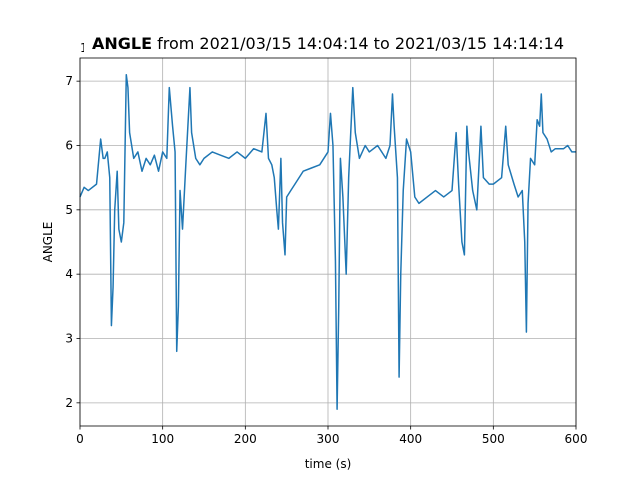 The width and height of the screenshot is (640, 480). What do you see at coordinates (80, 439) in the screenshot?
I see `x-tick-label: 0` at bounding box center [80, 439].